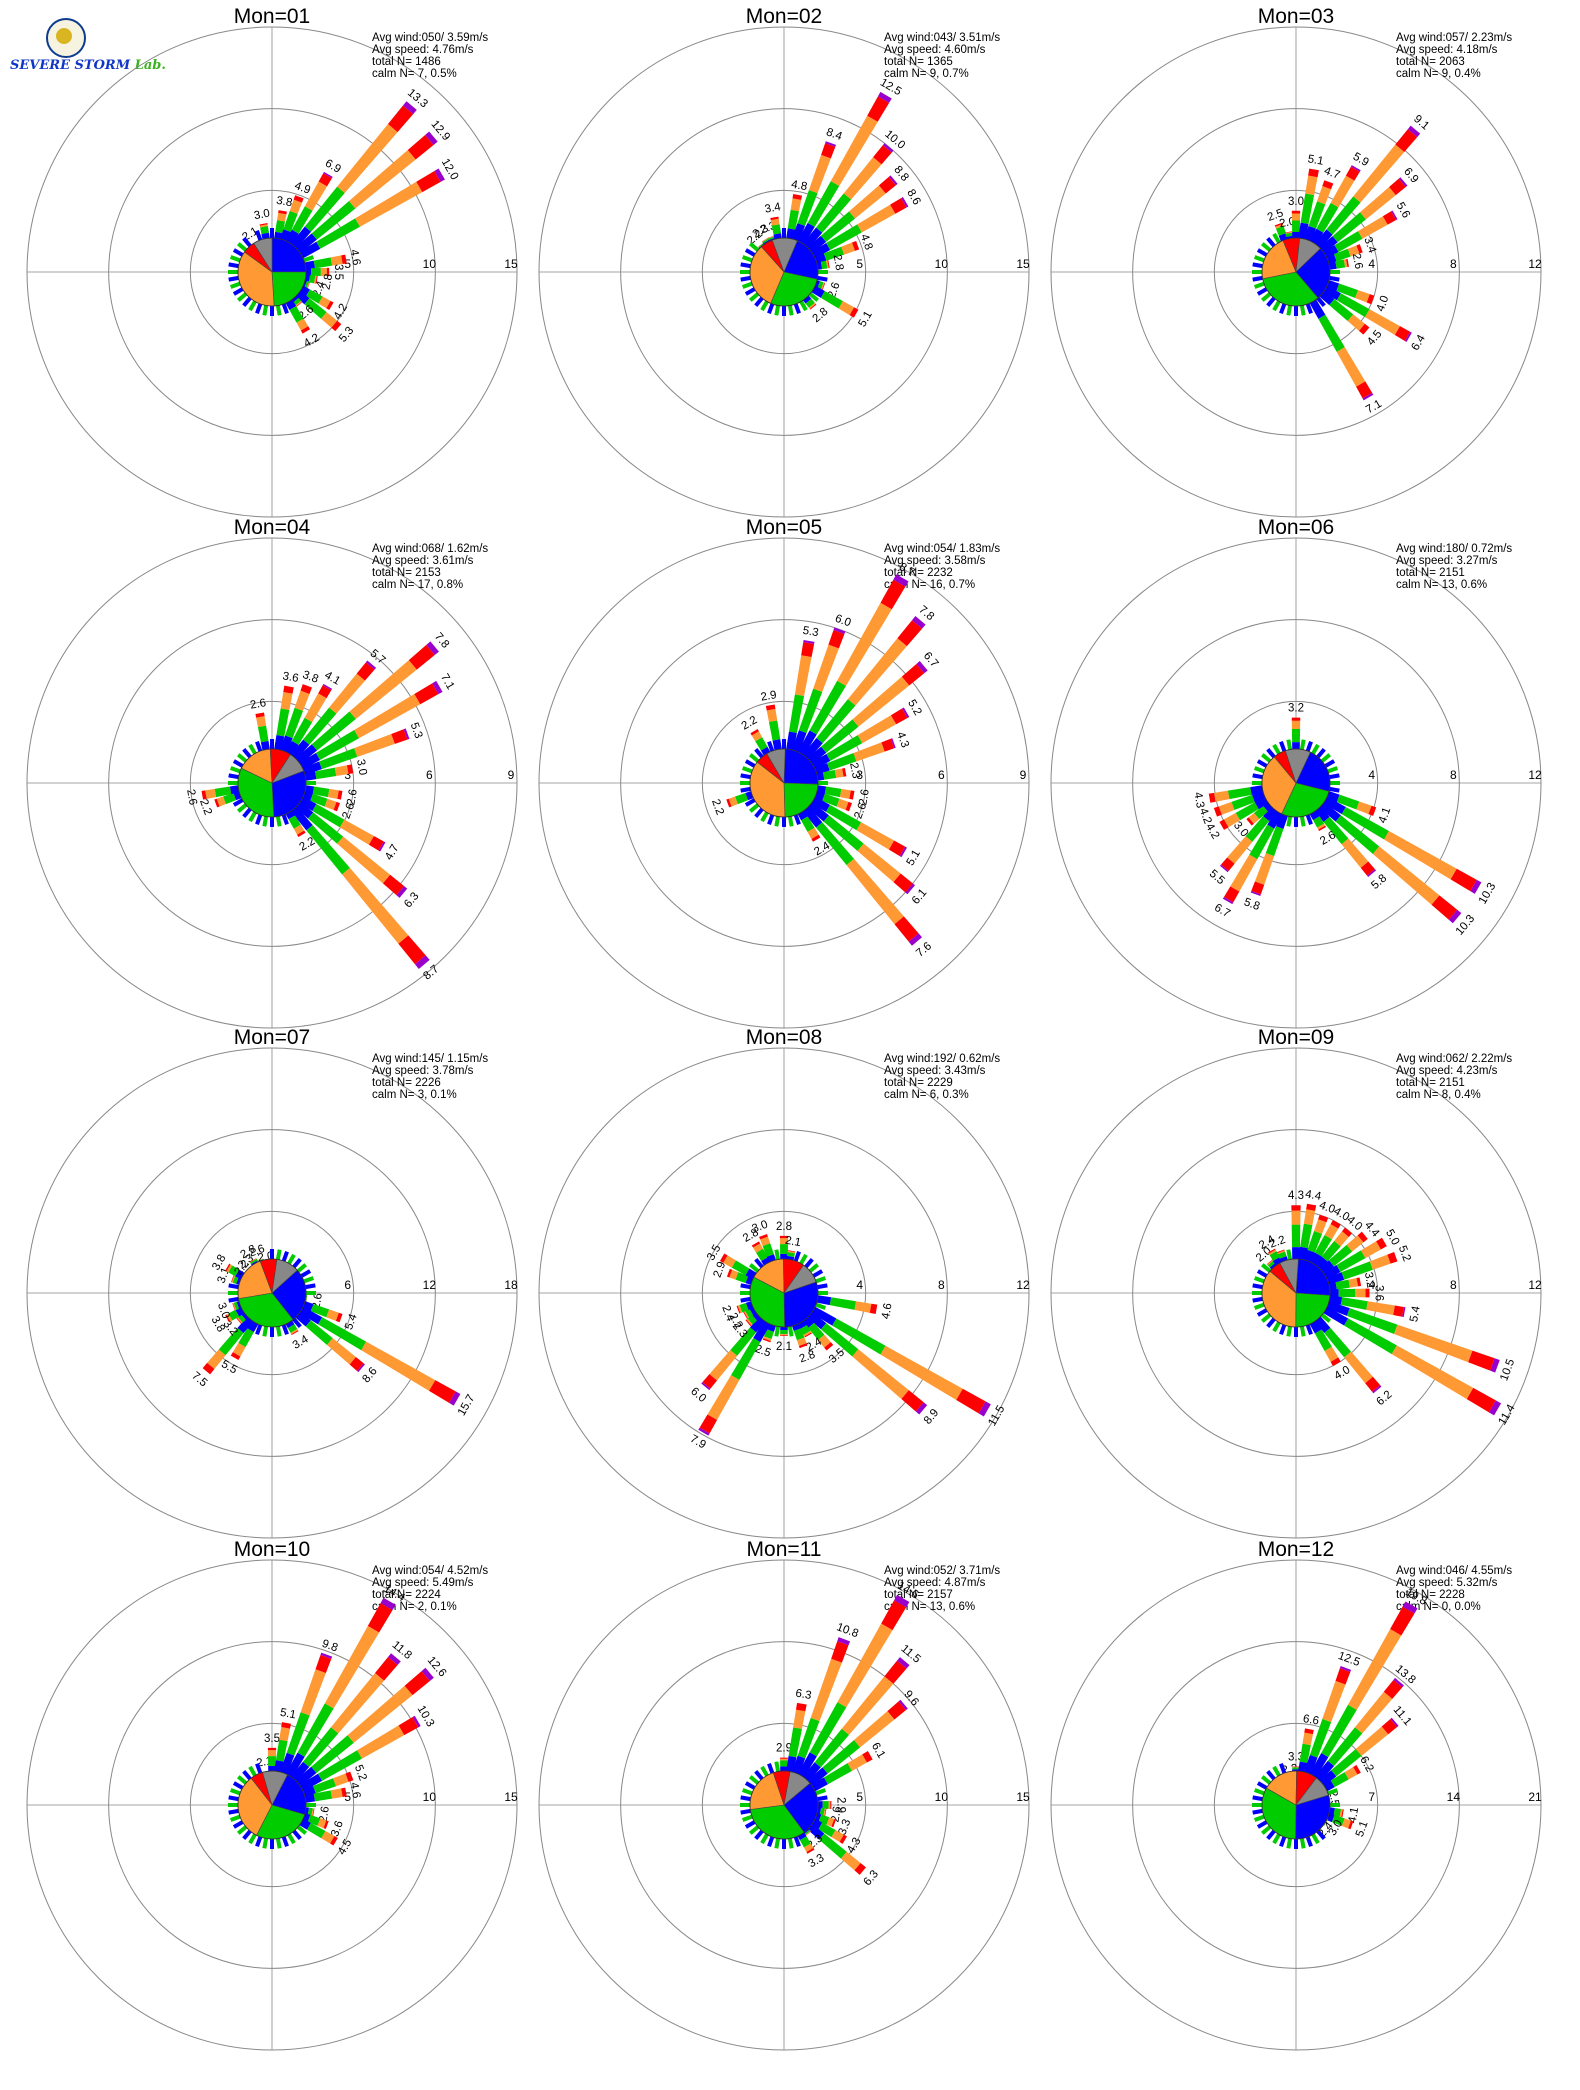 This screenshot has height=2090, width=1580. Describe the element at coordinates (1296, 783) in the screenshot. I see `centre-pie-outline` at that location.